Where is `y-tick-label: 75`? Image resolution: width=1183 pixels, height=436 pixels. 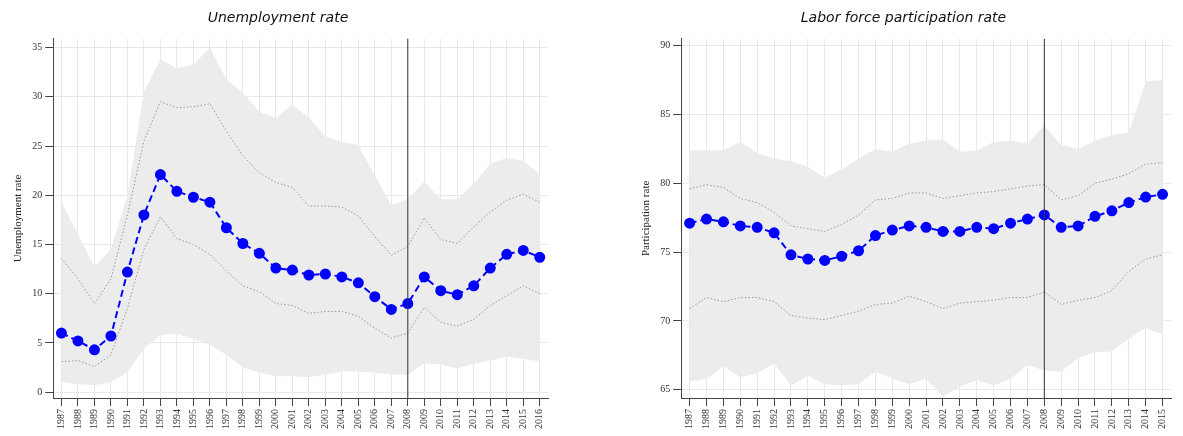
y-tick-label: 75 is located at coordinates (665, 251).